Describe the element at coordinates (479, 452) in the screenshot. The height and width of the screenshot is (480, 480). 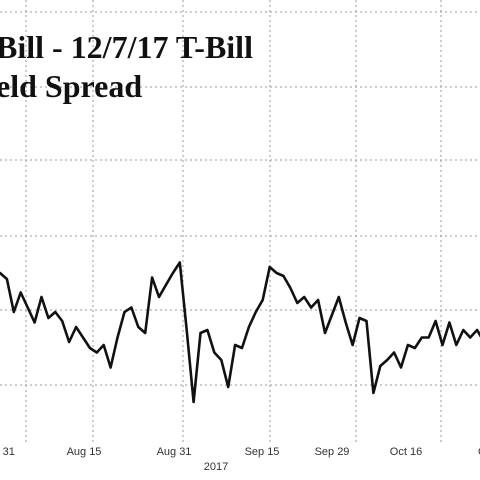
I see `x-tick-label: O` at that location.